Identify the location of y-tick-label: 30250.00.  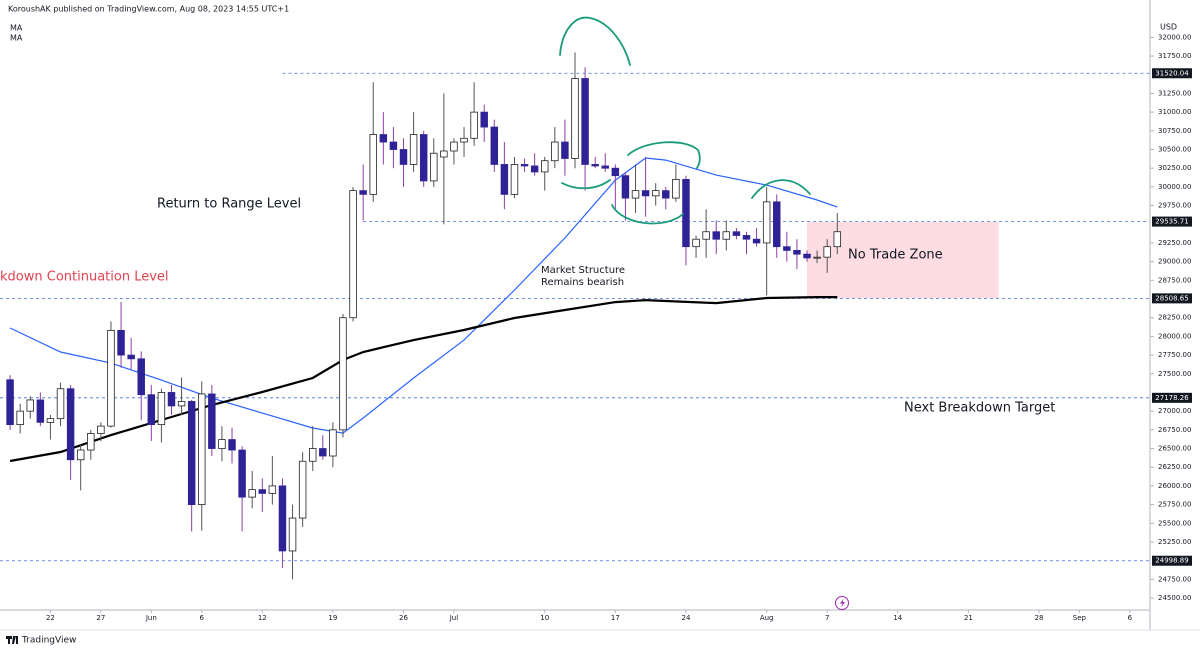
(1174, 168).